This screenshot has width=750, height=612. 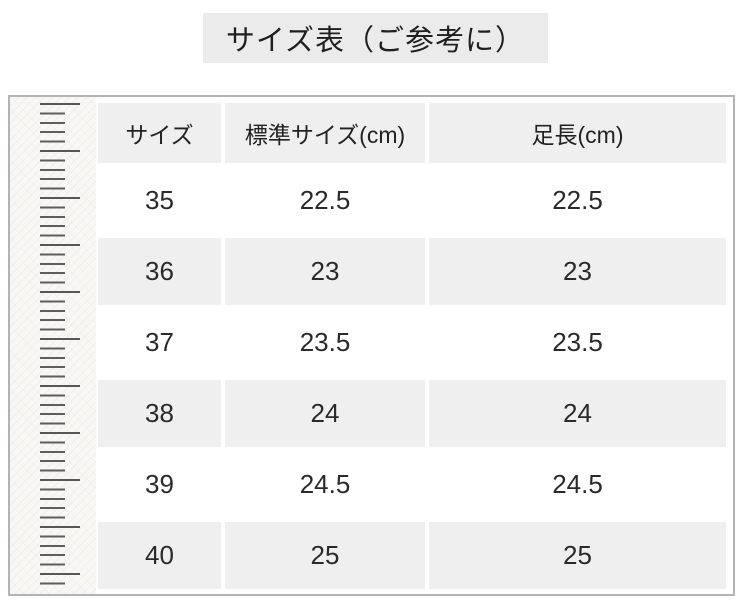 I want to click on table-header-standard-size: 標準サイズ(cm), so click(x=325, y=133).